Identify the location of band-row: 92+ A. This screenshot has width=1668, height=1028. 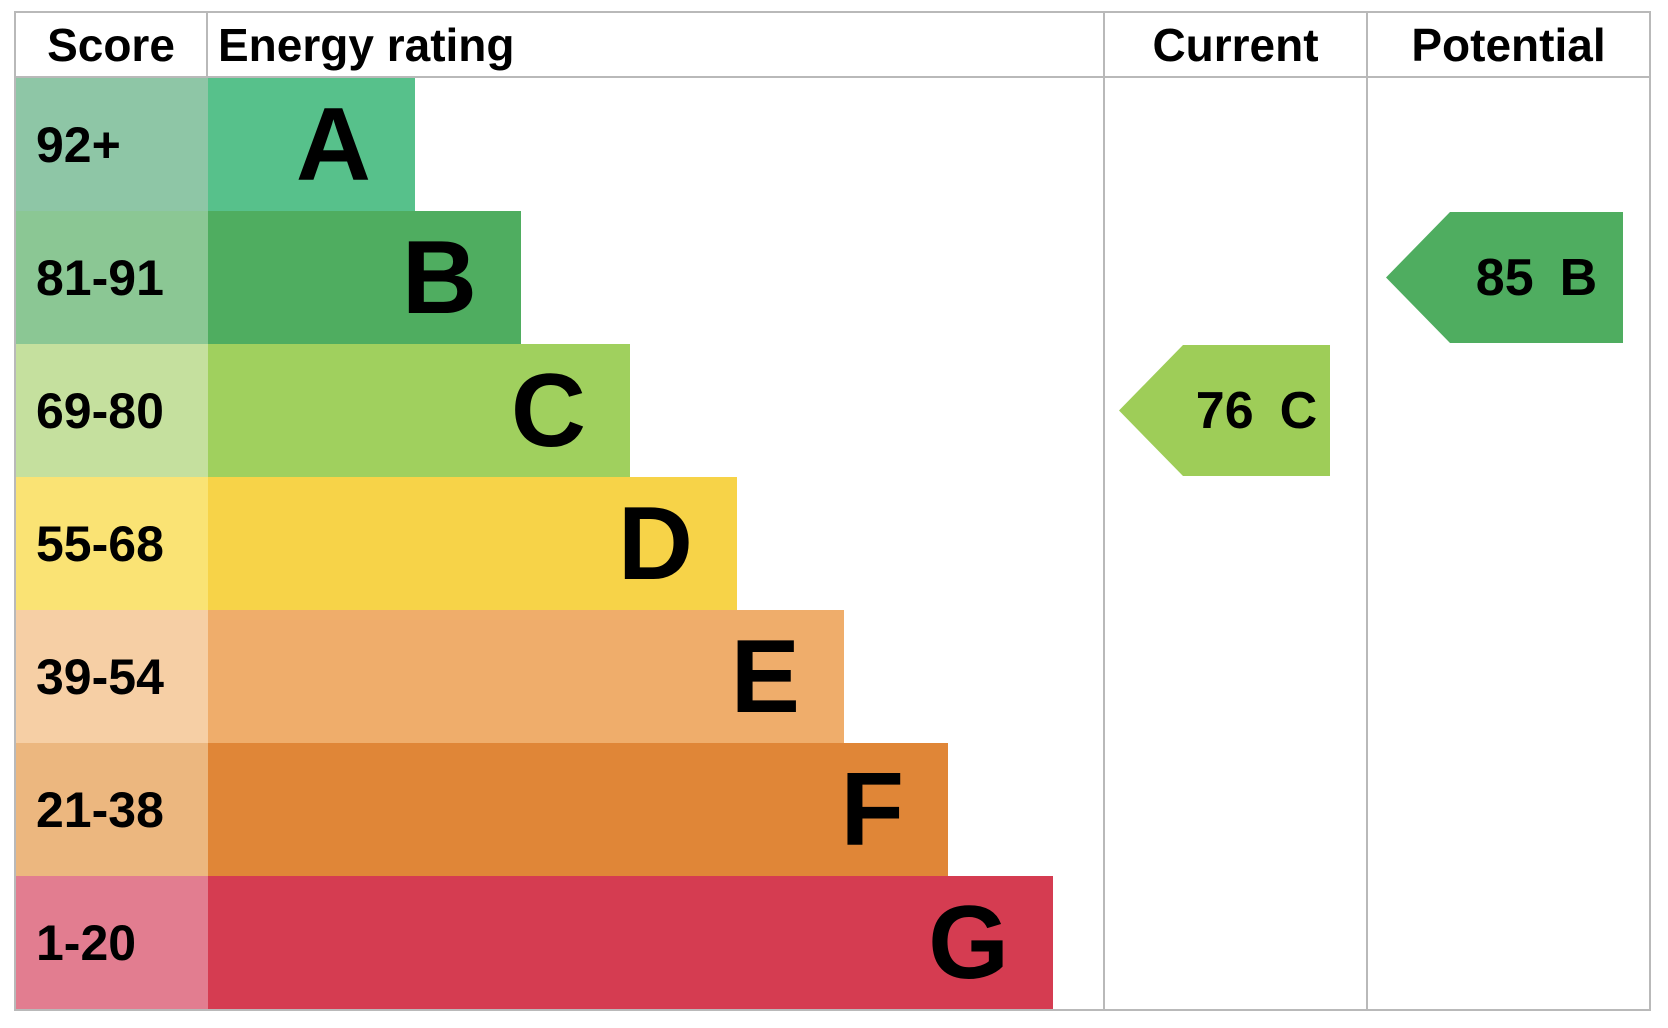
(832, 144).